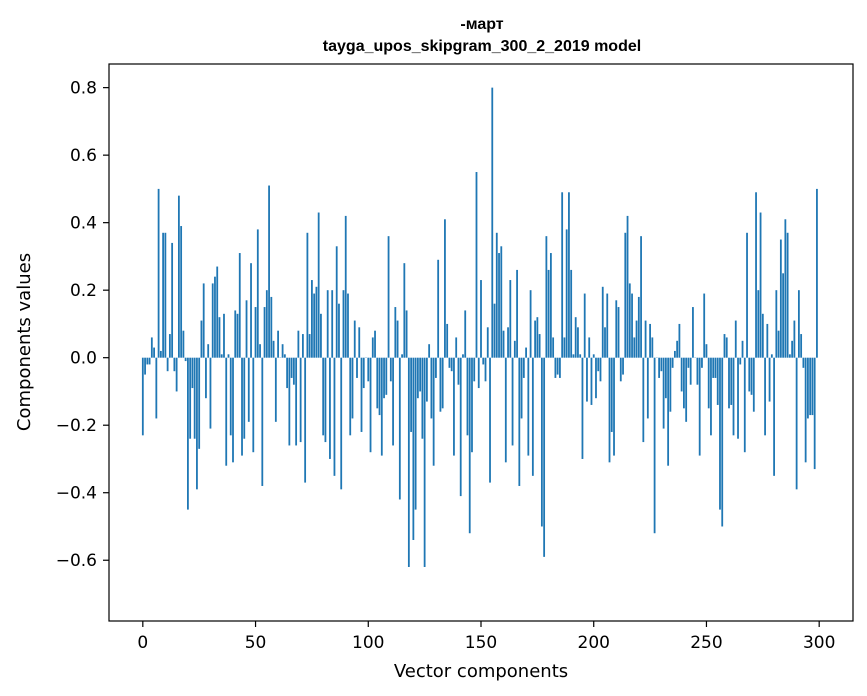 This screenshot has height=696, width=867. What do you see at coordinates (83, 224) in the screenshot?
I see `y-tick-label: 0.4` at bounding box center [83, 224].